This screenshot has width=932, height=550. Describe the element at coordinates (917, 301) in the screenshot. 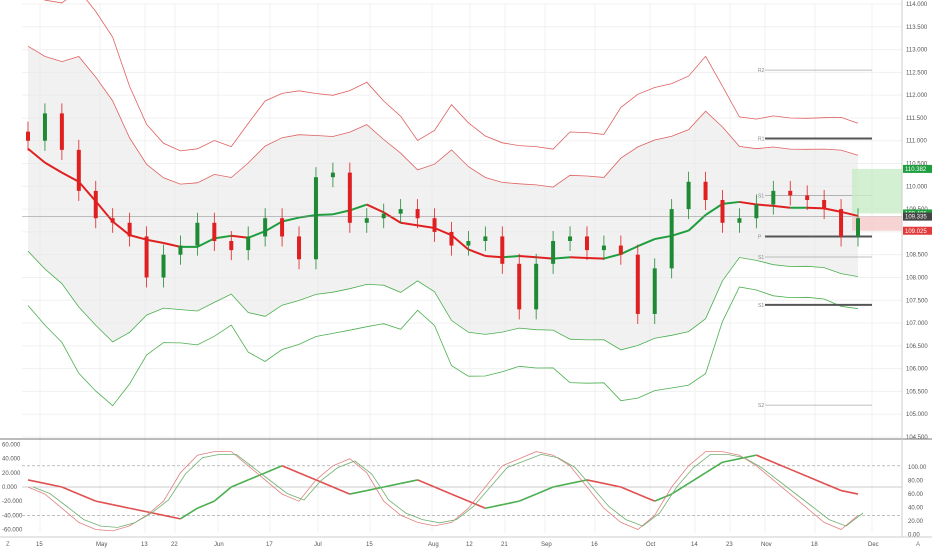

I see `y-tick-label: 107.500` at that location.